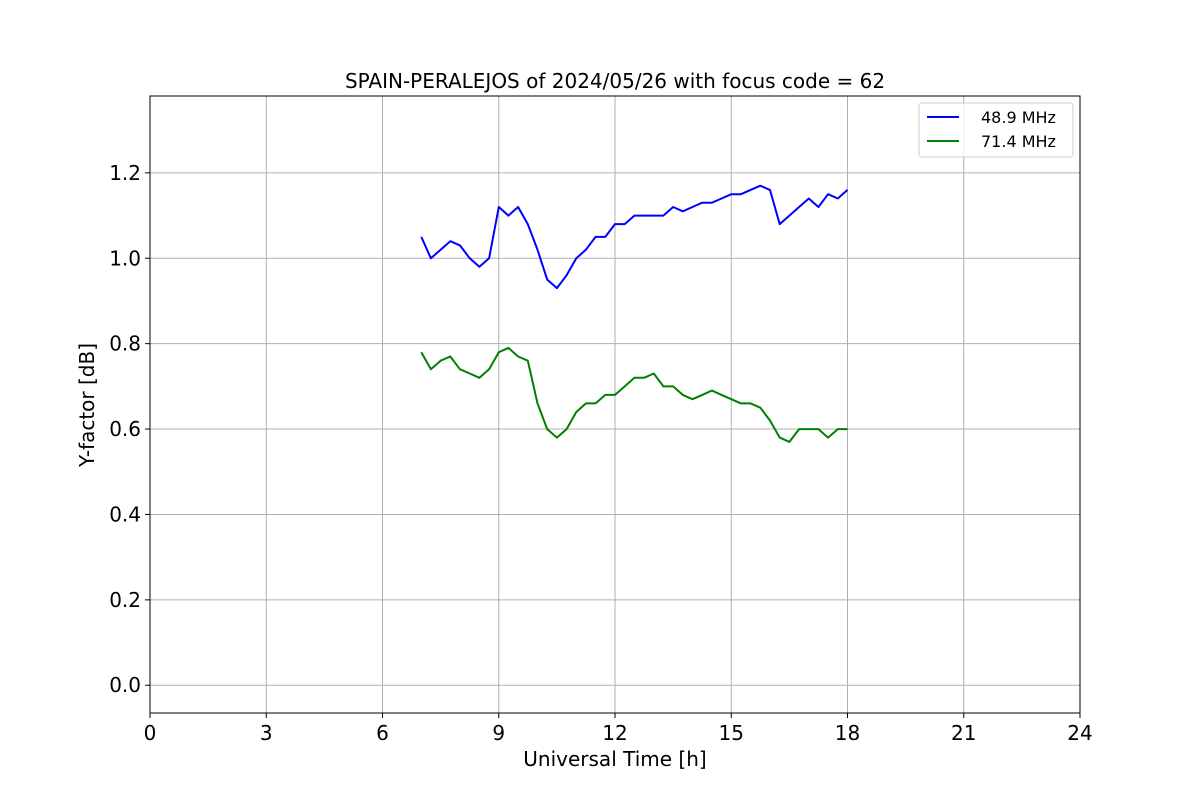 This screenshot has height=805, width=1200. What do you see at coordinates (125, 258) in the screenshot?
I see `y-tick-label: 1.0` at bounding box center [125, 258].